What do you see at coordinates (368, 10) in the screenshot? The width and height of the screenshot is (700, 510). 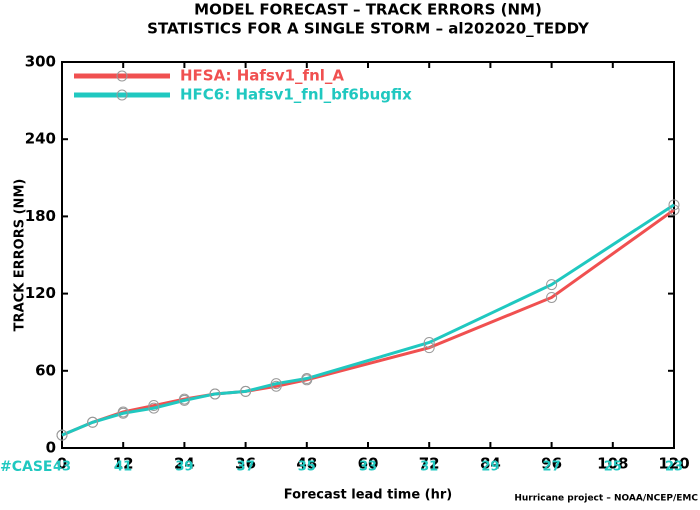 I see `chart-title: MODEL FORECAST – TRACK ERRORS (NM)` at bounding box center [368, 10].